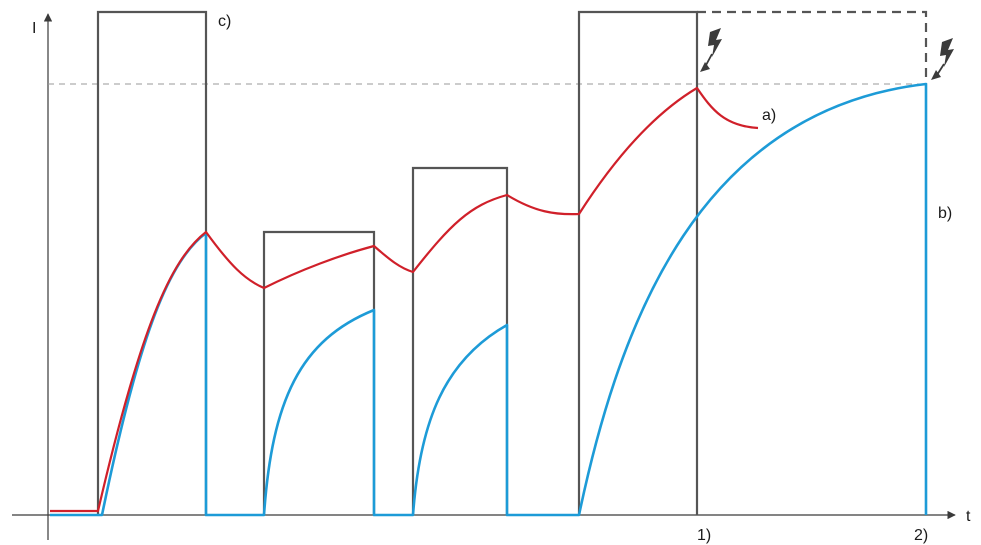 The image size is (981, 545). What do you see at coordinates (34, 28) in the screenshot?
I see `y-axis-label: I` at bounding box center [34, 28].